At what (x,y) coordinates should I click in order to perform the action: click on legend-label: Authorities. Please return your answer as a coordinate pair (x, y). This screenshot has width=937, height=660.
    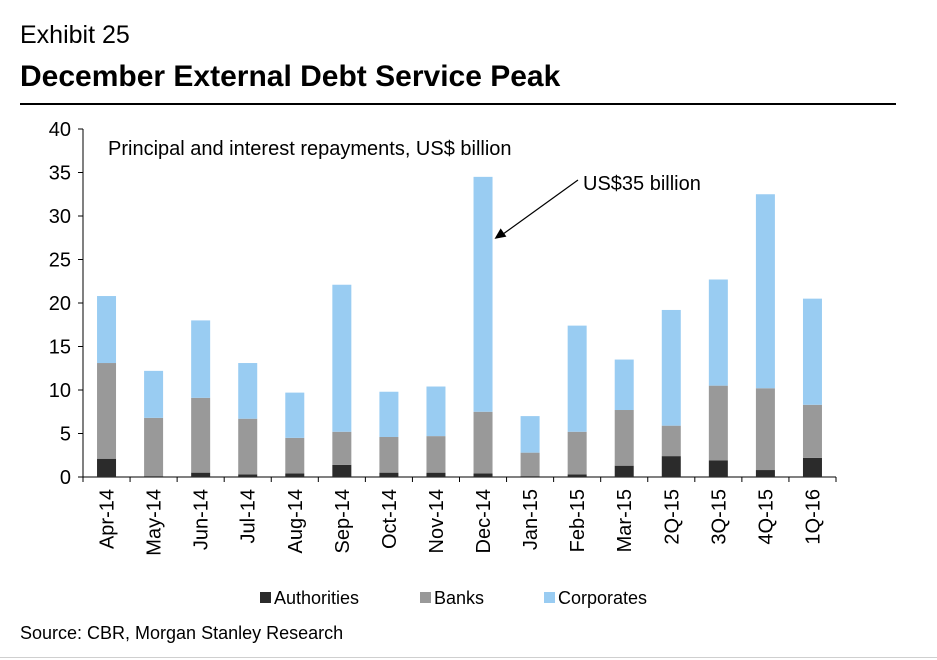
    Looking at the image, I should click on (316, 598).